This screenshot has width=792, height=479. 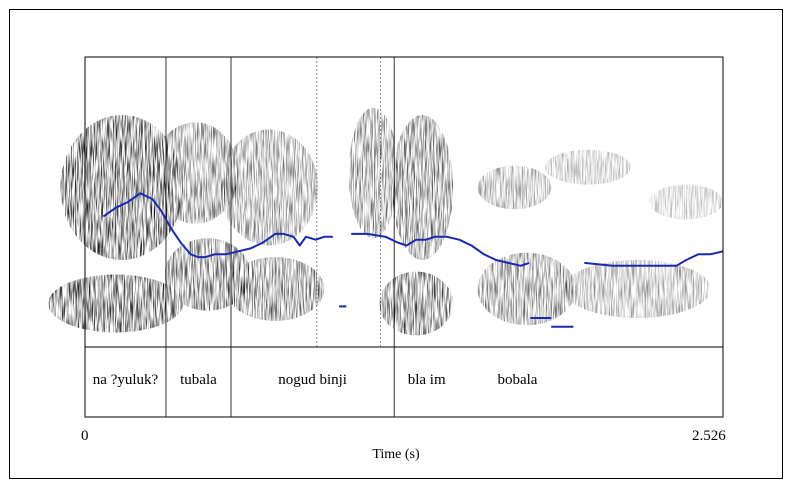 What do you see at coordinates (426, 380) in the screenshot?
I see `interval-label-3: bla im` at bounding box center [426, 380].